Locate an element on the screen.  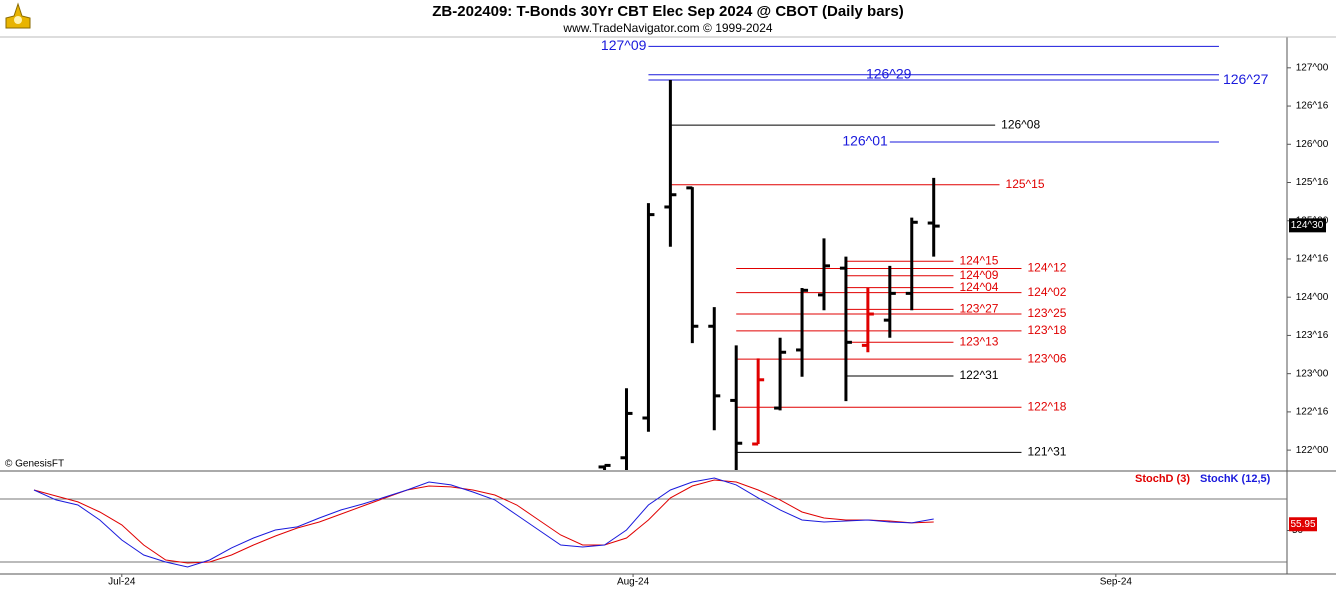
level-label: 126^01 is located at coordinates (865, 141).